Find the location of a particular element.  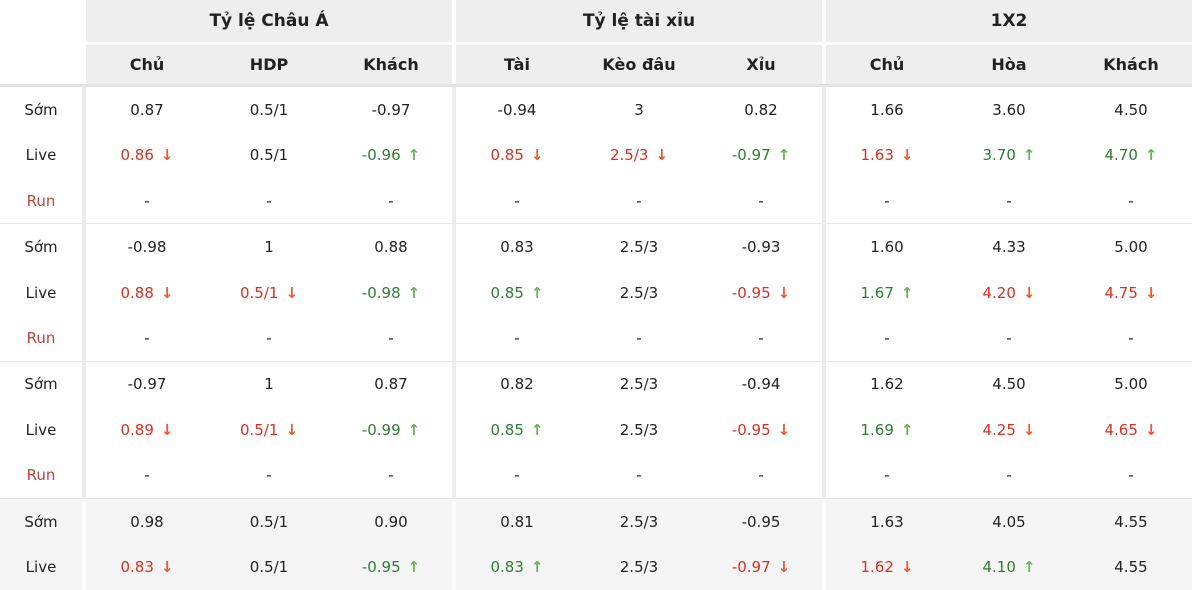

odds-cell: 4.55 is located at coordinates (1131, 521).